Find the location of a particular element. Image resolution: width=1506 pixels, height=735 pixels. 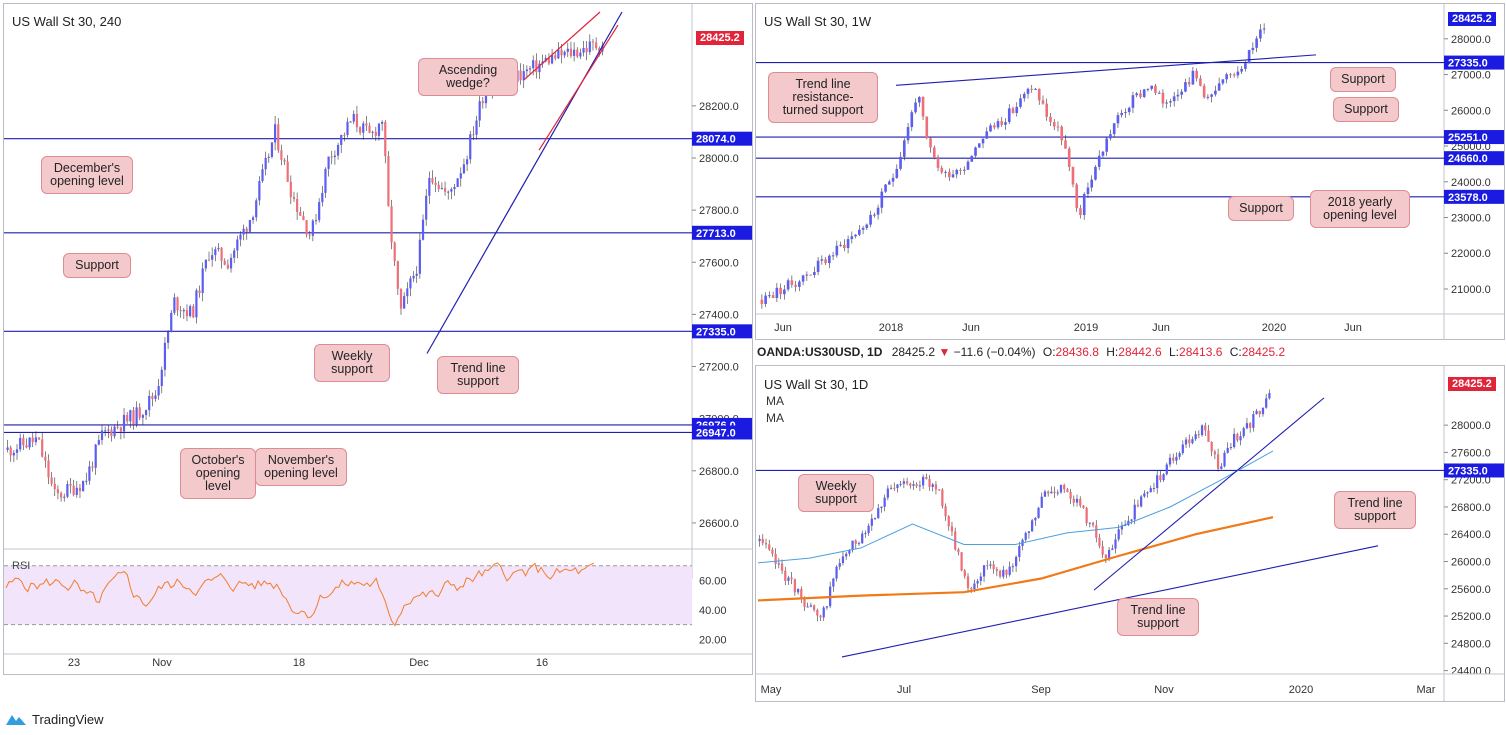

rsi-band is located at coordinates (348, 595).